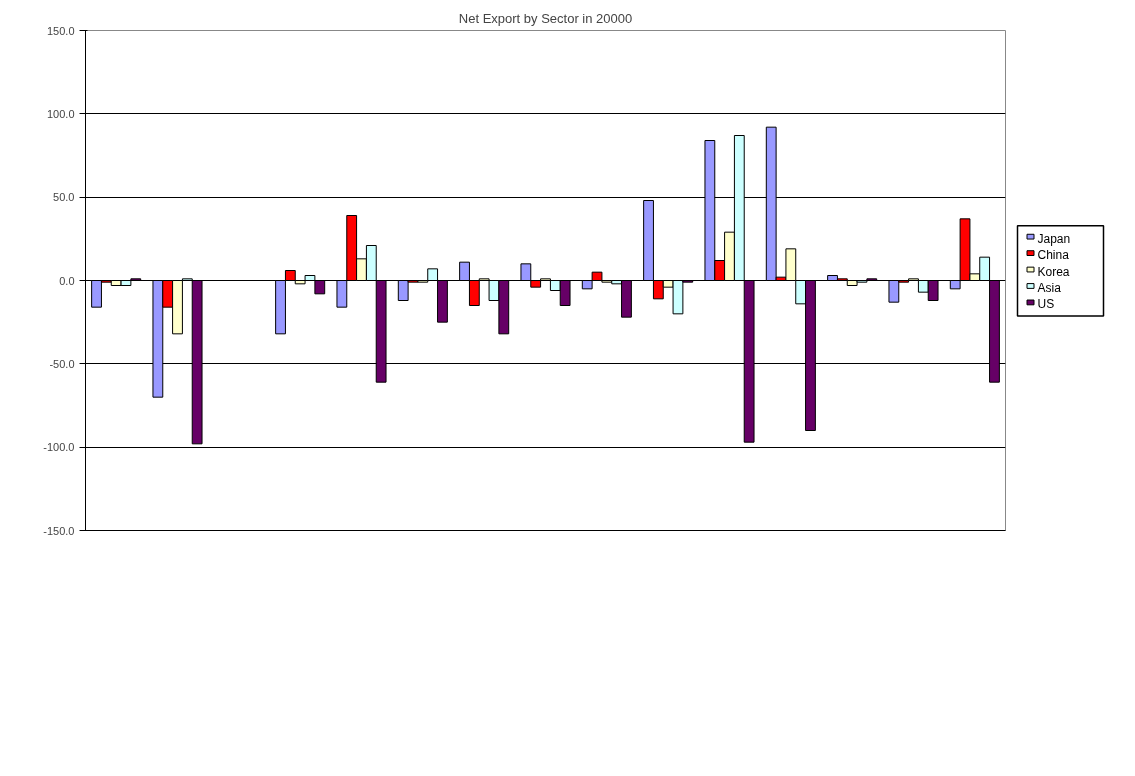 Image resolution: width=1135 pixels, height=776 pixels. I want to click on y-tick-label: -150.0, so click(59, 530).